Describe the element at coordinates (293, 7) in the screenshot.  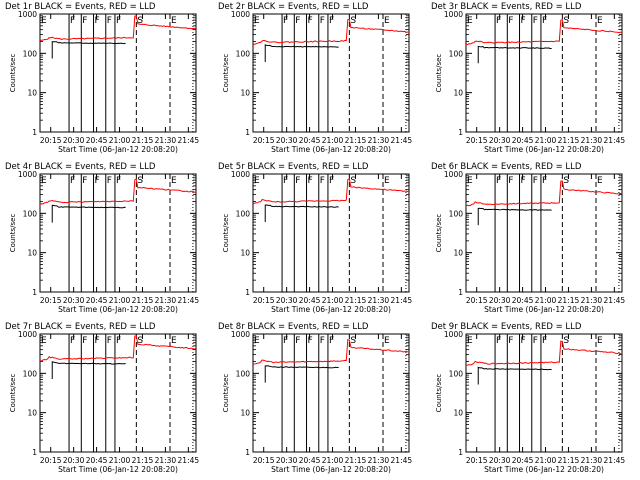
I see `panel-title: Det 2r BLACK = Events, RED = LLD` at that location.